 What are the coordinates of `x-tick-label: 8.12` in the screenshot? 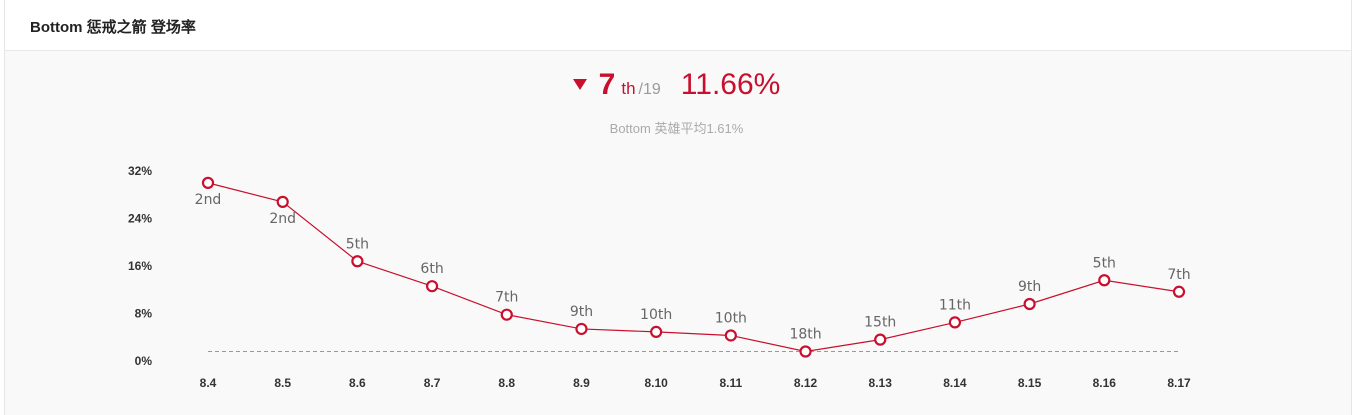 It's located at (806, 383).